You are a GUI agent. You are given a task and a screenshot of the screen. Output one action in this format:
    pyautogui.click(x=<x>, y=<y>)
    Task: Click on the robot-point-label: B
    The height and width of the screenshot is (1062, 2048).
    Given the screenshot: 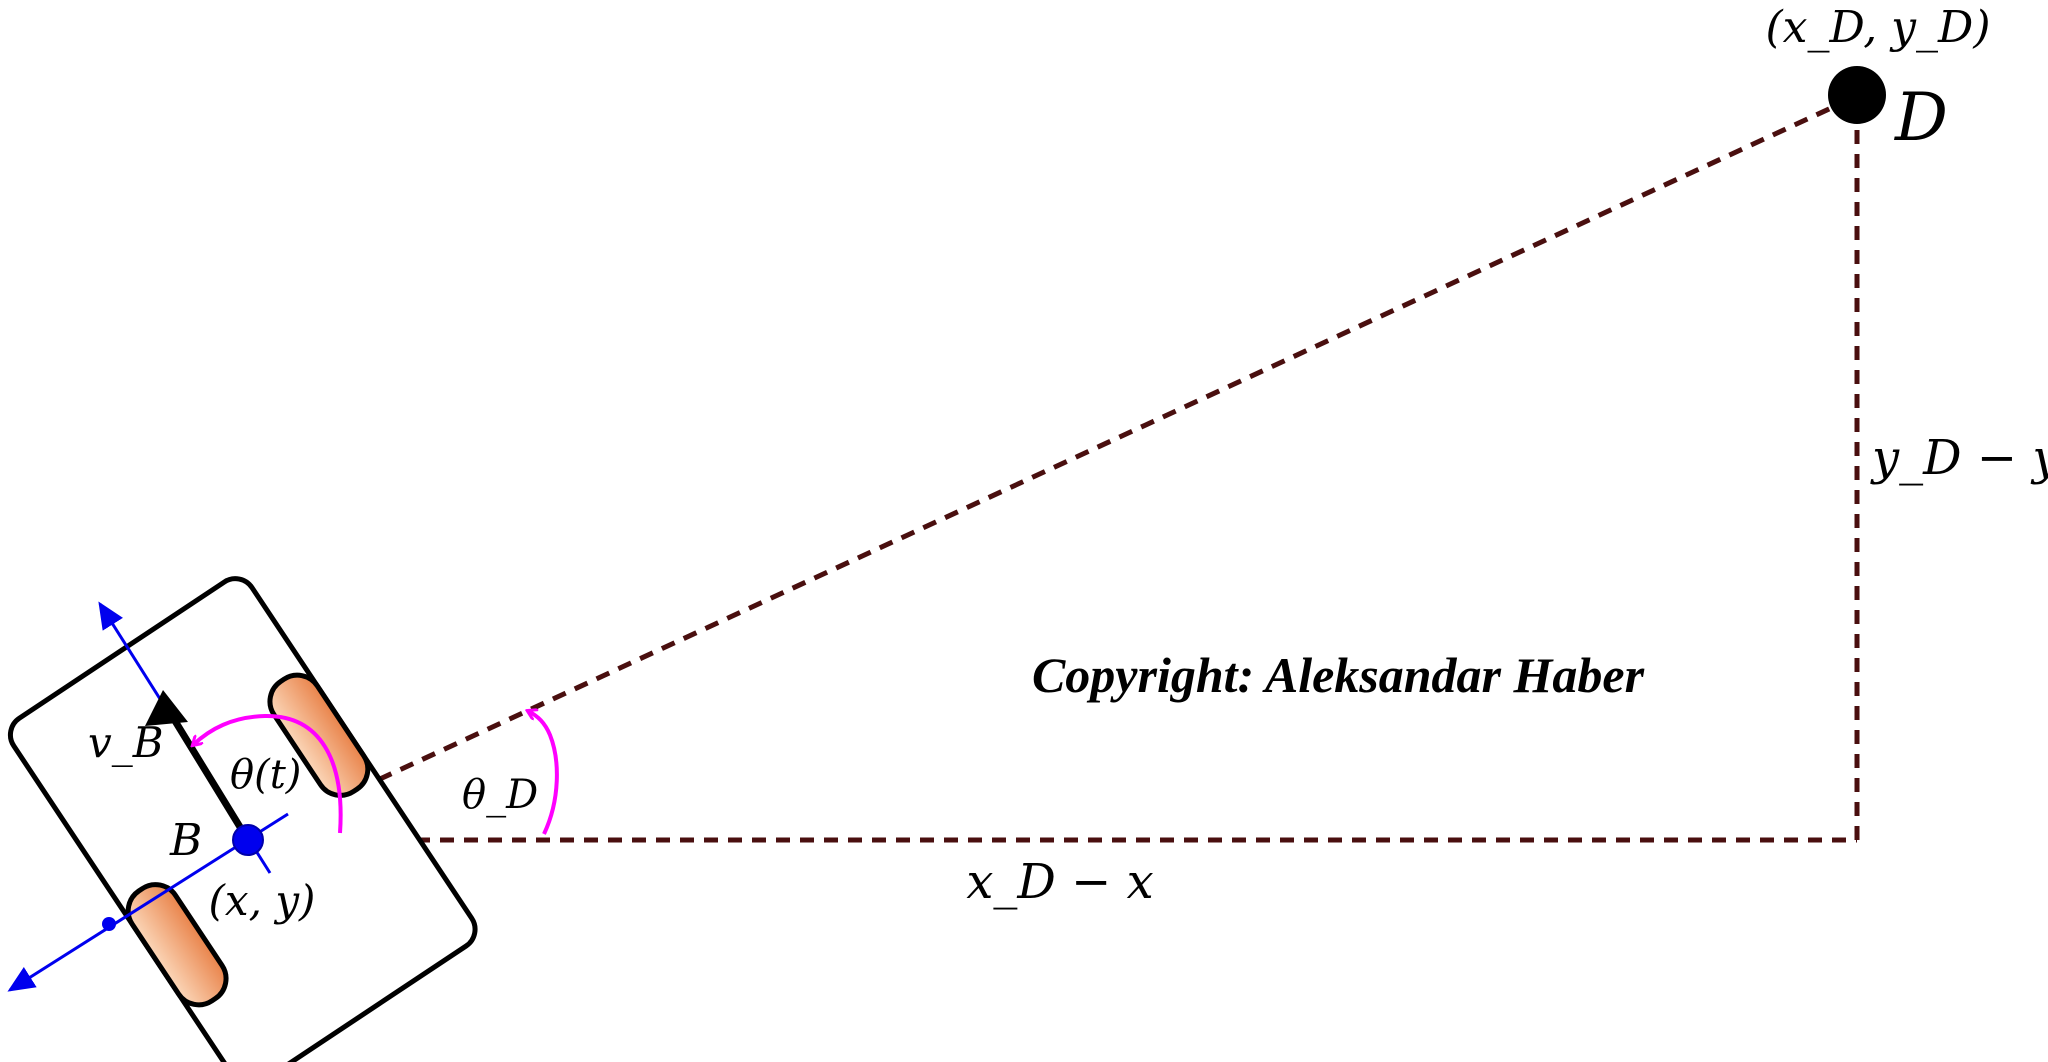 What is the action you would take?
    pyautogui.click(x=185, y=840)
    